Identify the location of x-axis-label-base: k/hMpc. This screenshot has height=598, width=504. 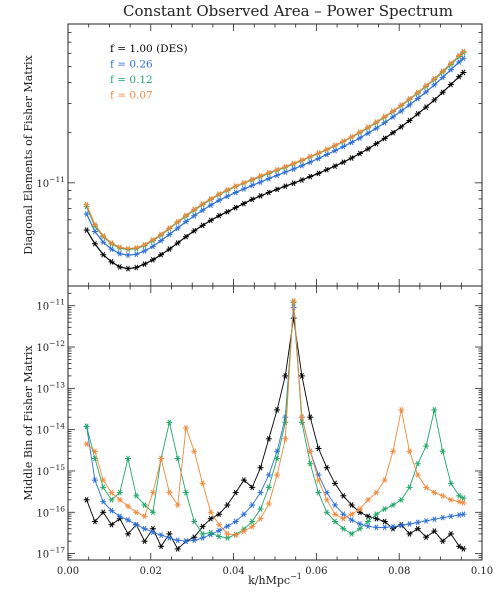
(269, 580).